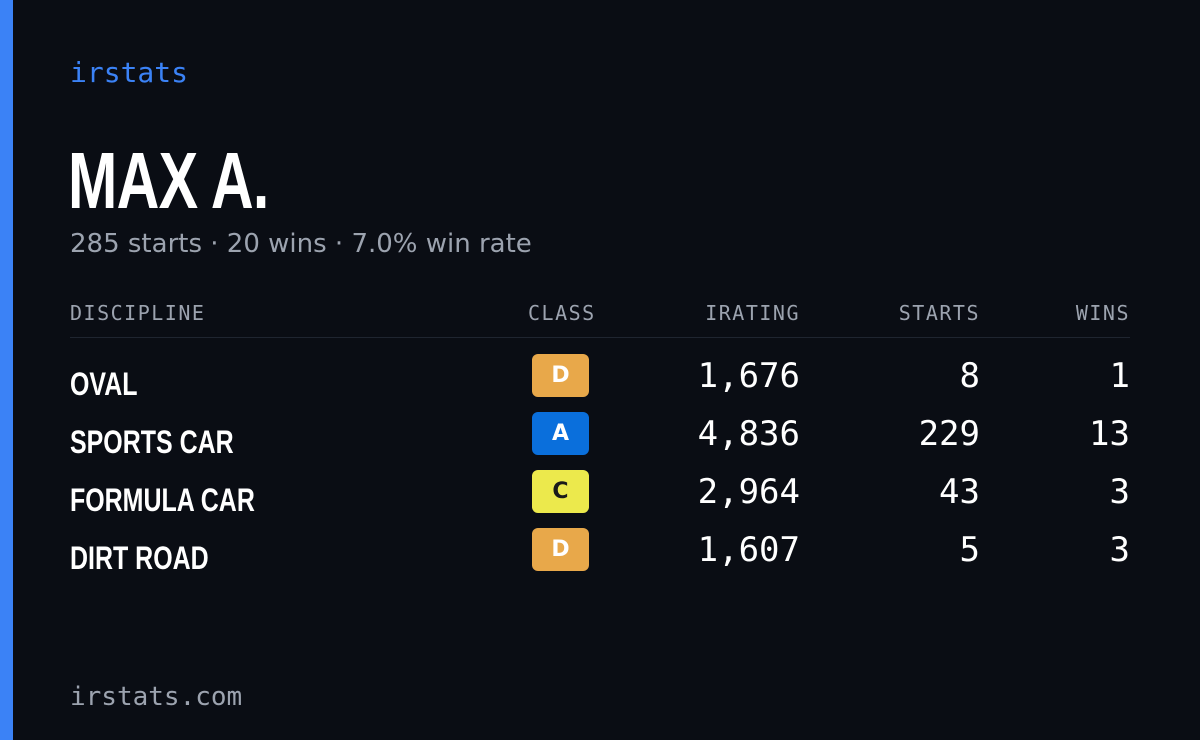  I want to click on irating-value: 2,964, so click(748, 492).